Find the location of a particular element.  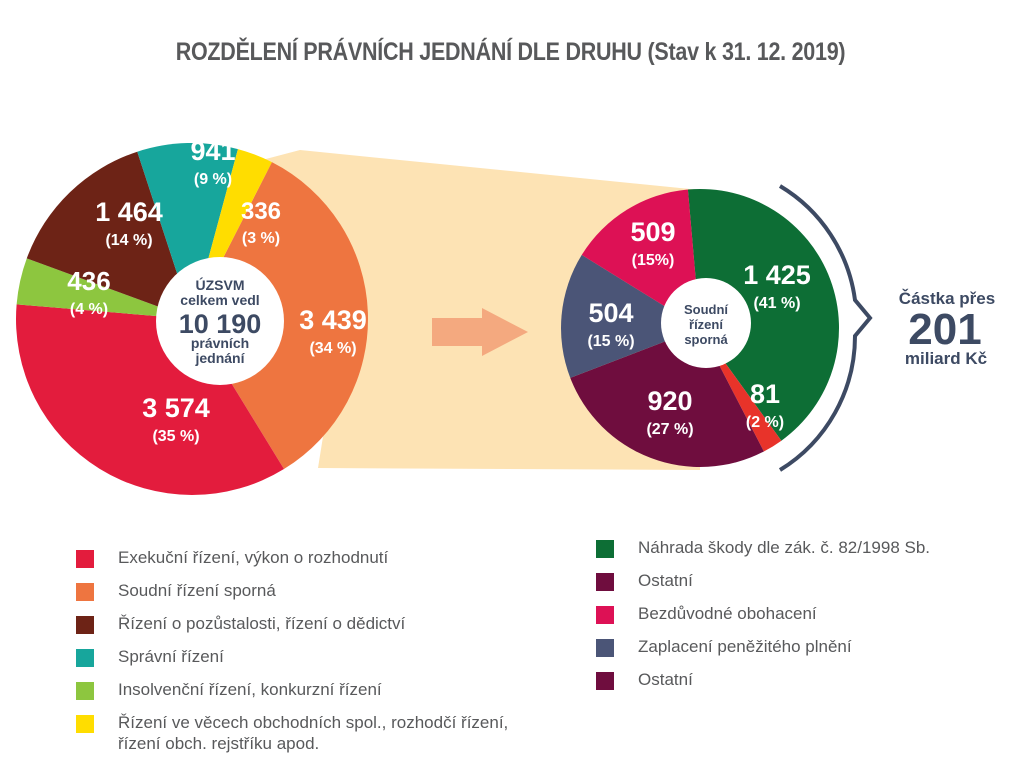

pie2-center-text-0: Soudní is located at coordinates (706, 309).